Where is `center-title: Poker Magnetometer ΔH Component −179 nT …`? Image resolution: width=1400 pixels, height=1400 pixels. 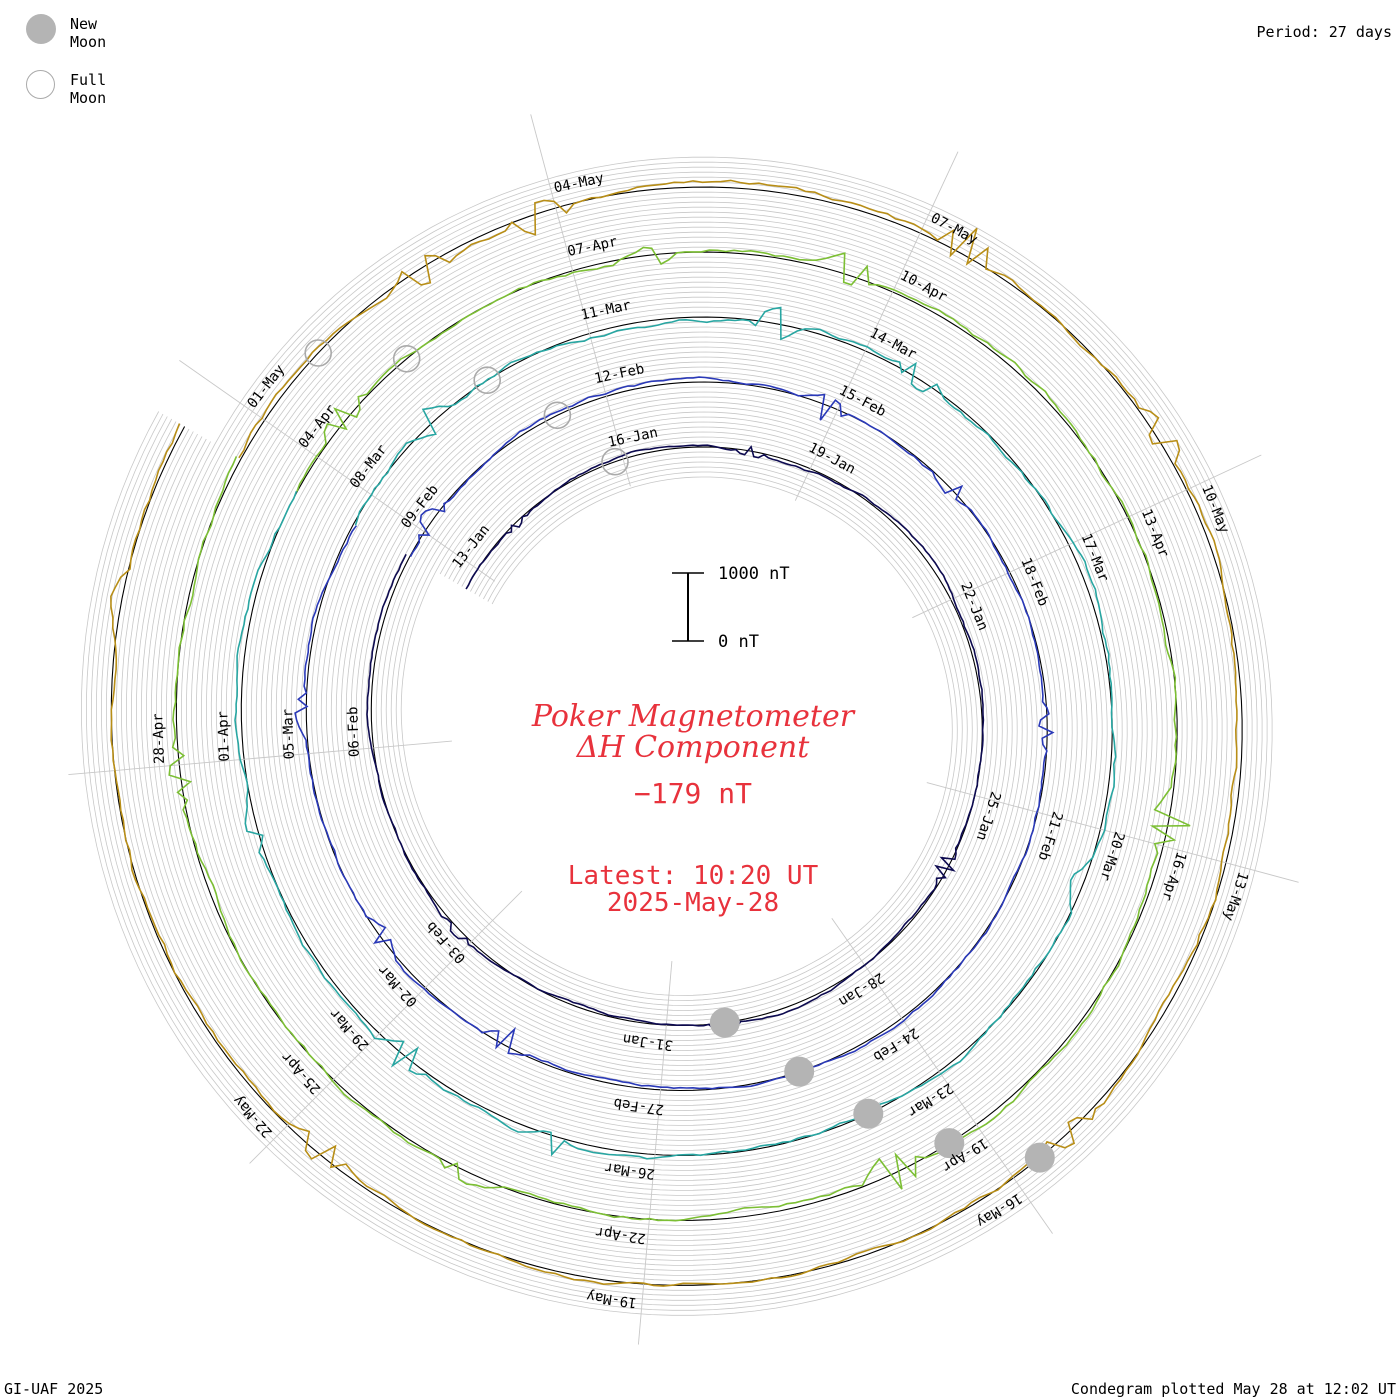
center-title: Poker Magnetometer ΔH Component −179 nT … is located at coordinates (693, 808).